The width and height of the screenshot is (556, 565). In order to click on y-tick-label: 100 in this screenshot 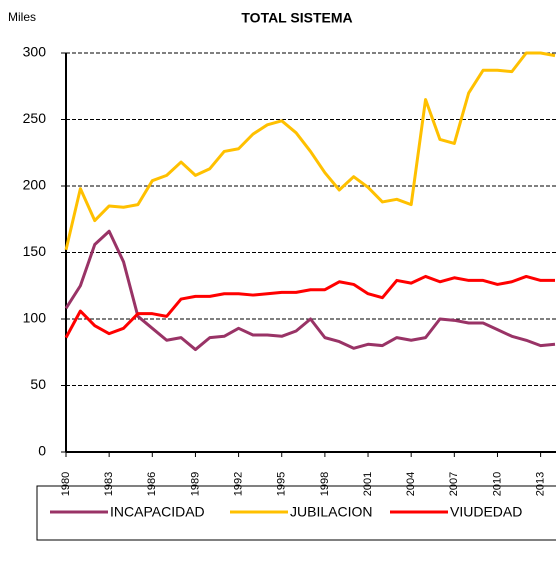, I will do `click(35, 318)`.